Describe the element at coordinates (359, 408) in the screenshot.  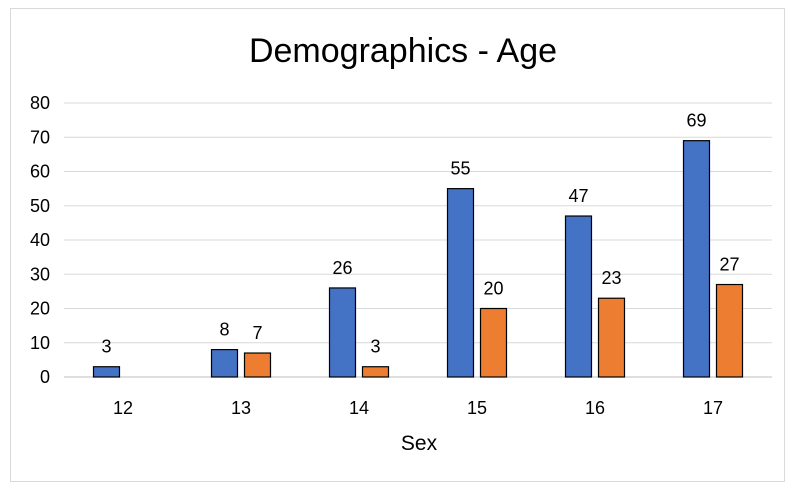
I see `x-tick-label: 14` at that location.